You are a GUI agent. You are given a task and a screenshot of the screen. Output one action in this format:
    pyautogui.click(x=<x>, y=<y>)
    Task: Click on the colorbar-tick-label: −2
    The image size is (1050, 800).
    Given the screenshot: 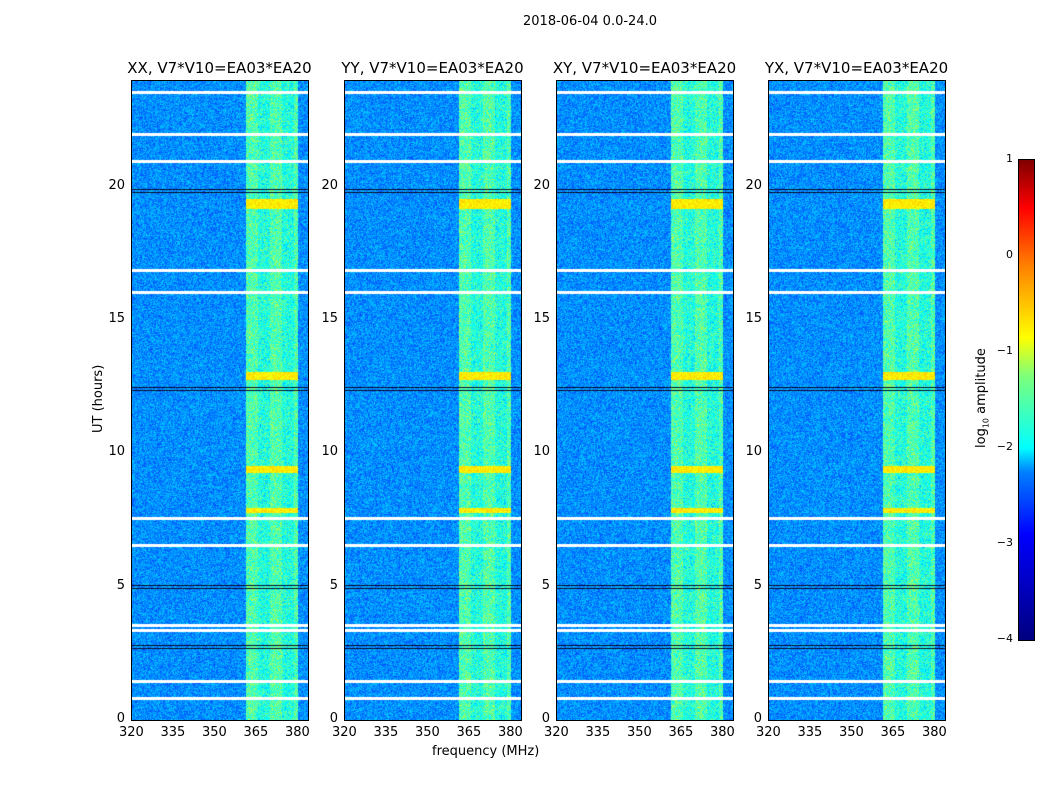 What is the action you would take?
    pyautogui.click(x=1004, y=446)
    